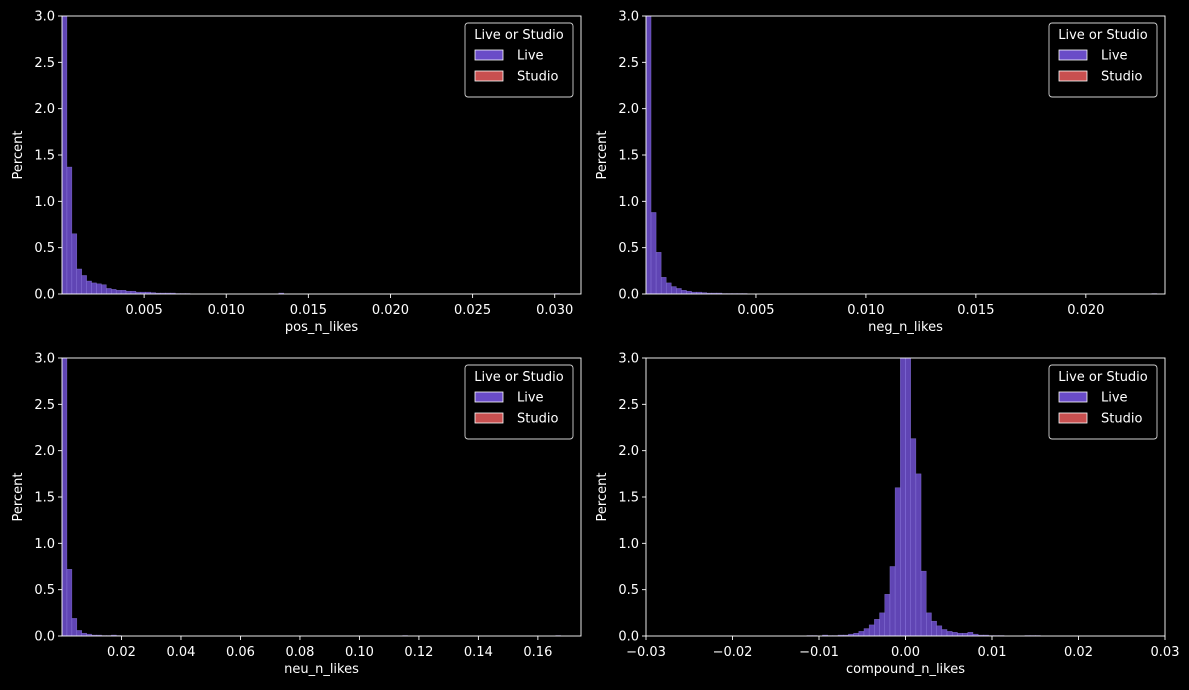  What do you see at coordinates (240, 652) in the screenshot?
I see `x-tick-label: 0.06` at bounding box center [240, 652].